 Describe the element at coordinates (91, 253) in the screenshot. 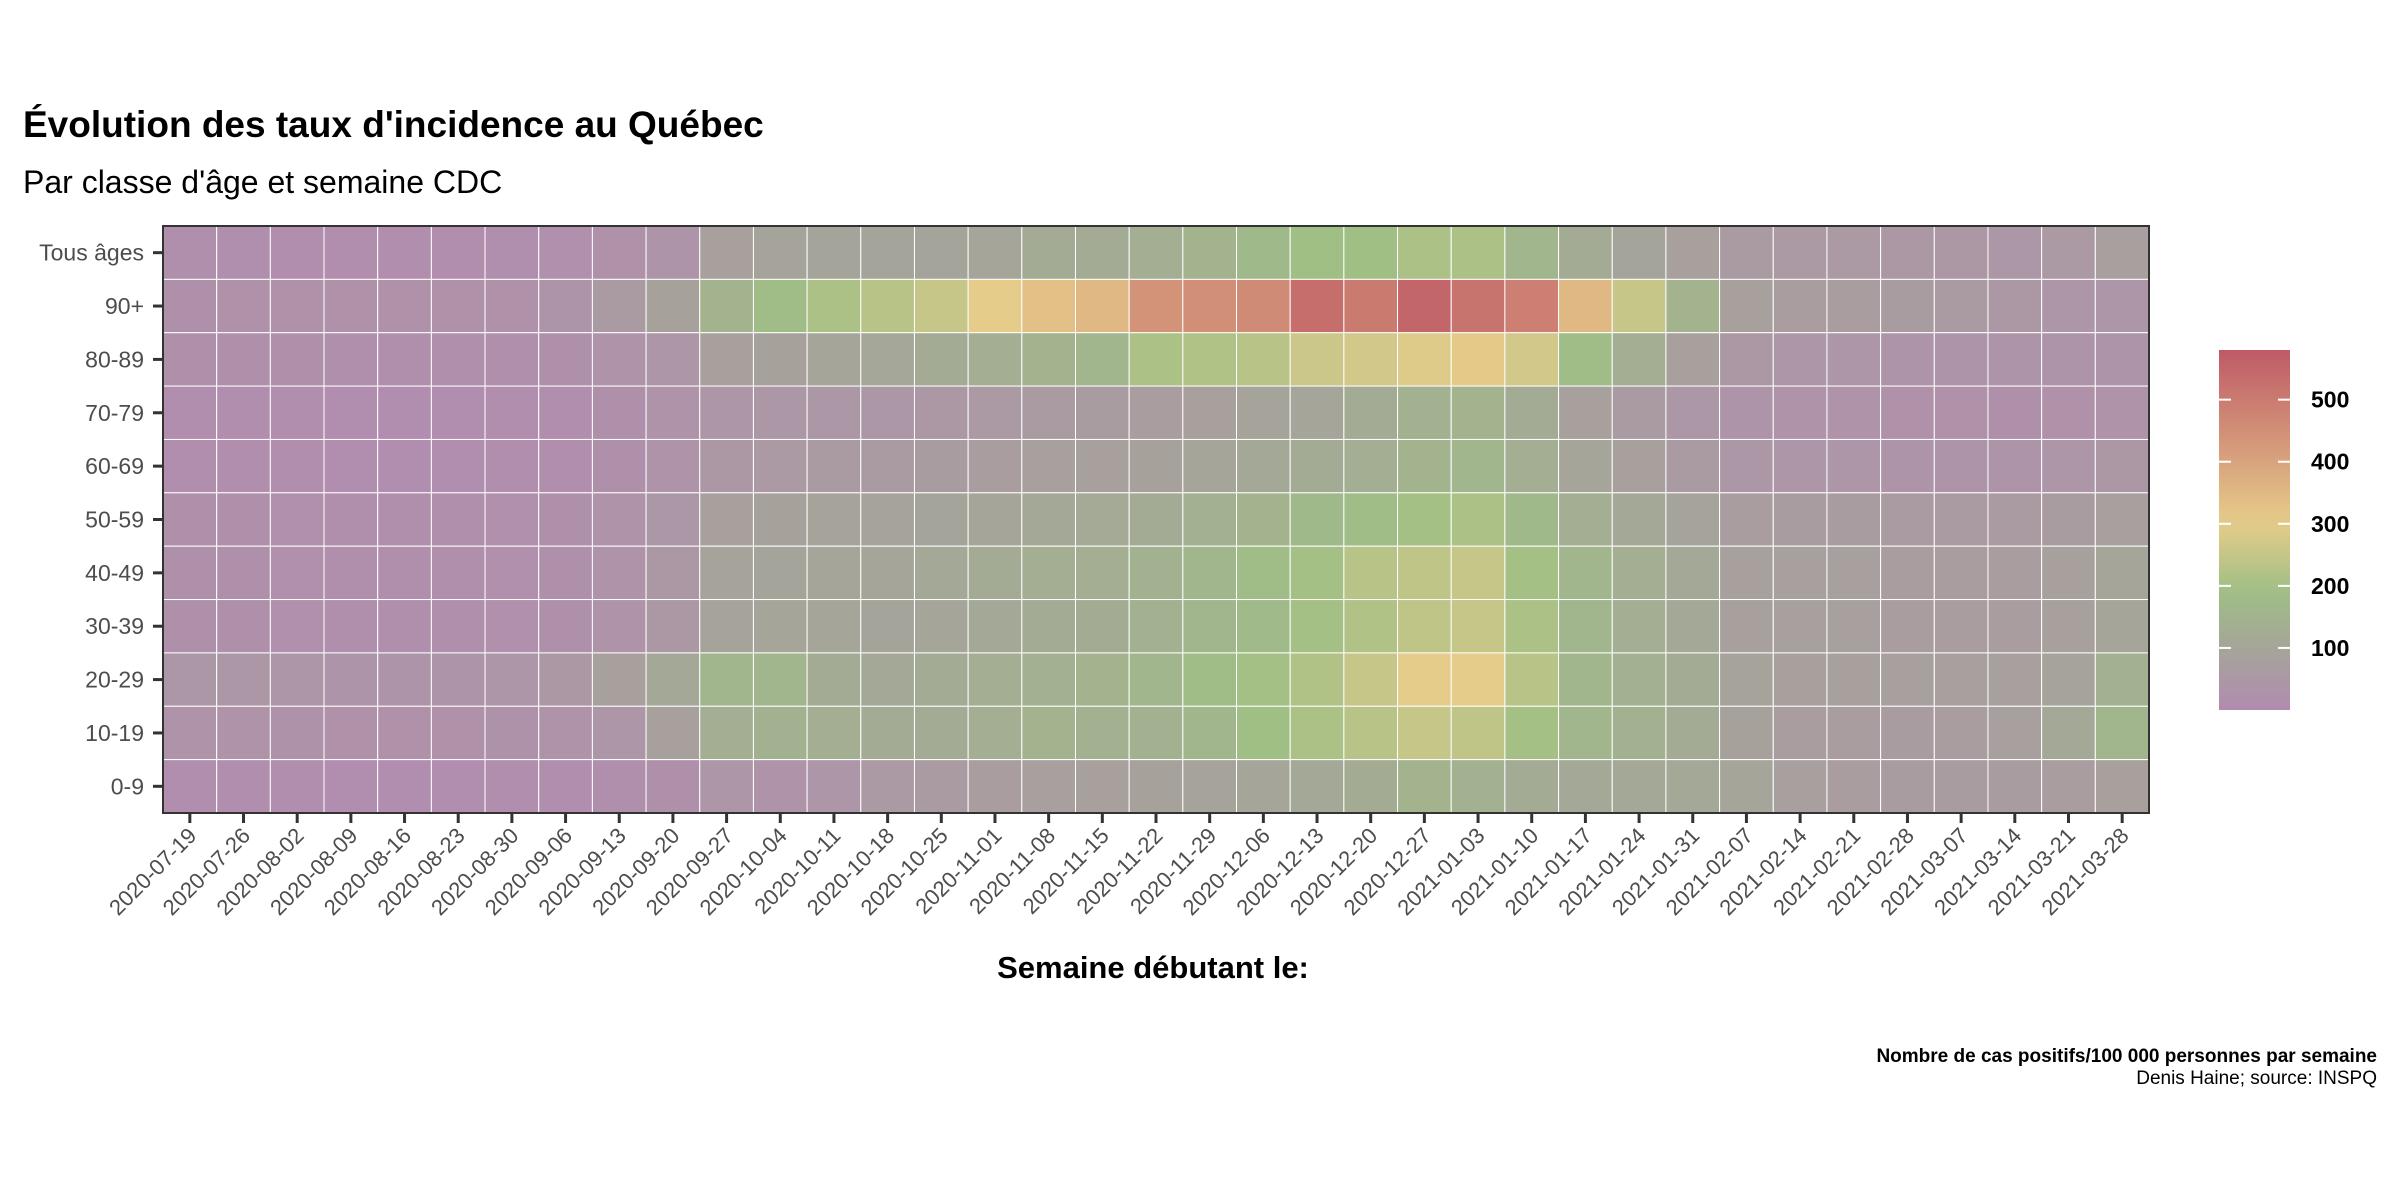

I see `y-tick-label: Tous âges` at that location.